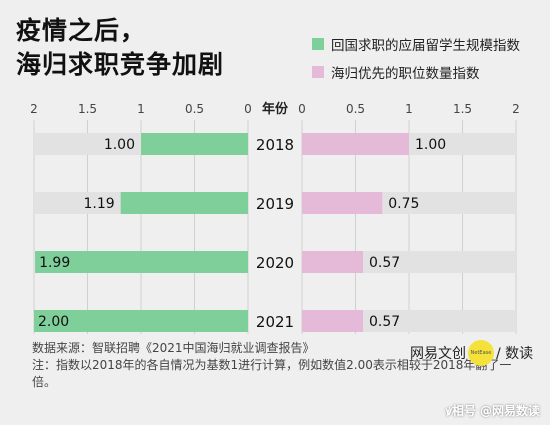 This screenshot has height=425, width=550. I want to click on title-line-1: 疫情之后，, so click(81, 30).